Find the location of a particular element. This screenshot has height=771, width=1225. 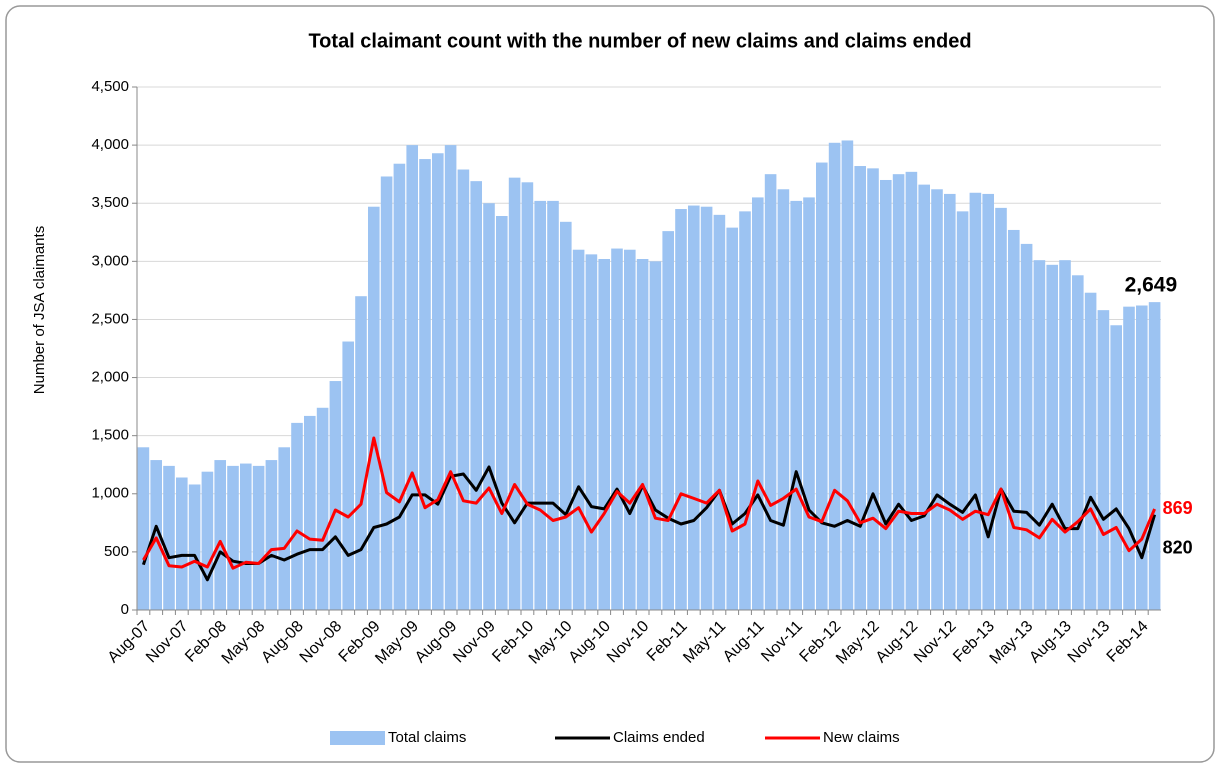

data-label: 820 is located at coordinates (1178, 547).